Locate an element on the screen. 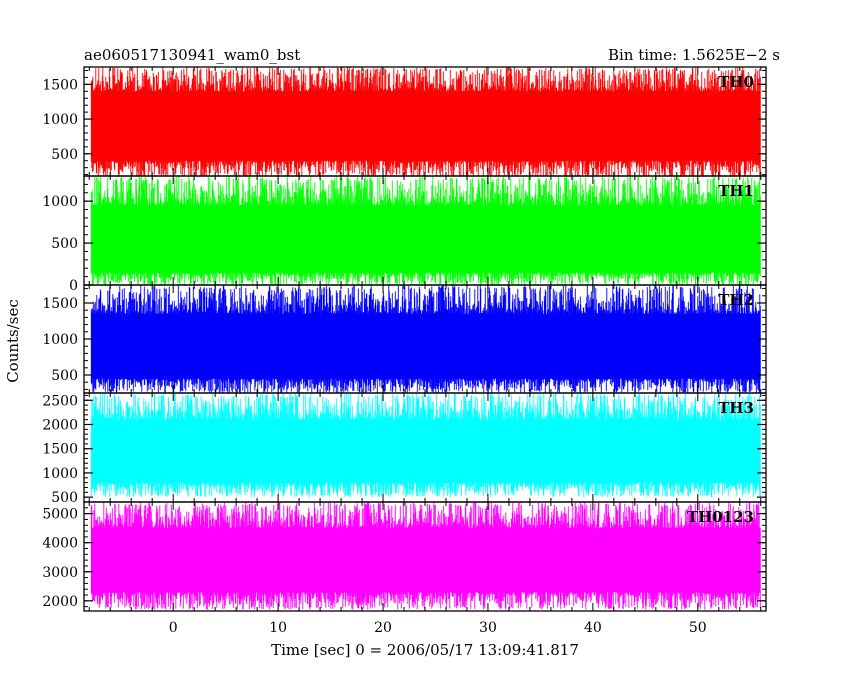 This screenshot has height=680, width=850. panel-th1: 0 500 1000 TH1 is located at coordinates (404, 234).